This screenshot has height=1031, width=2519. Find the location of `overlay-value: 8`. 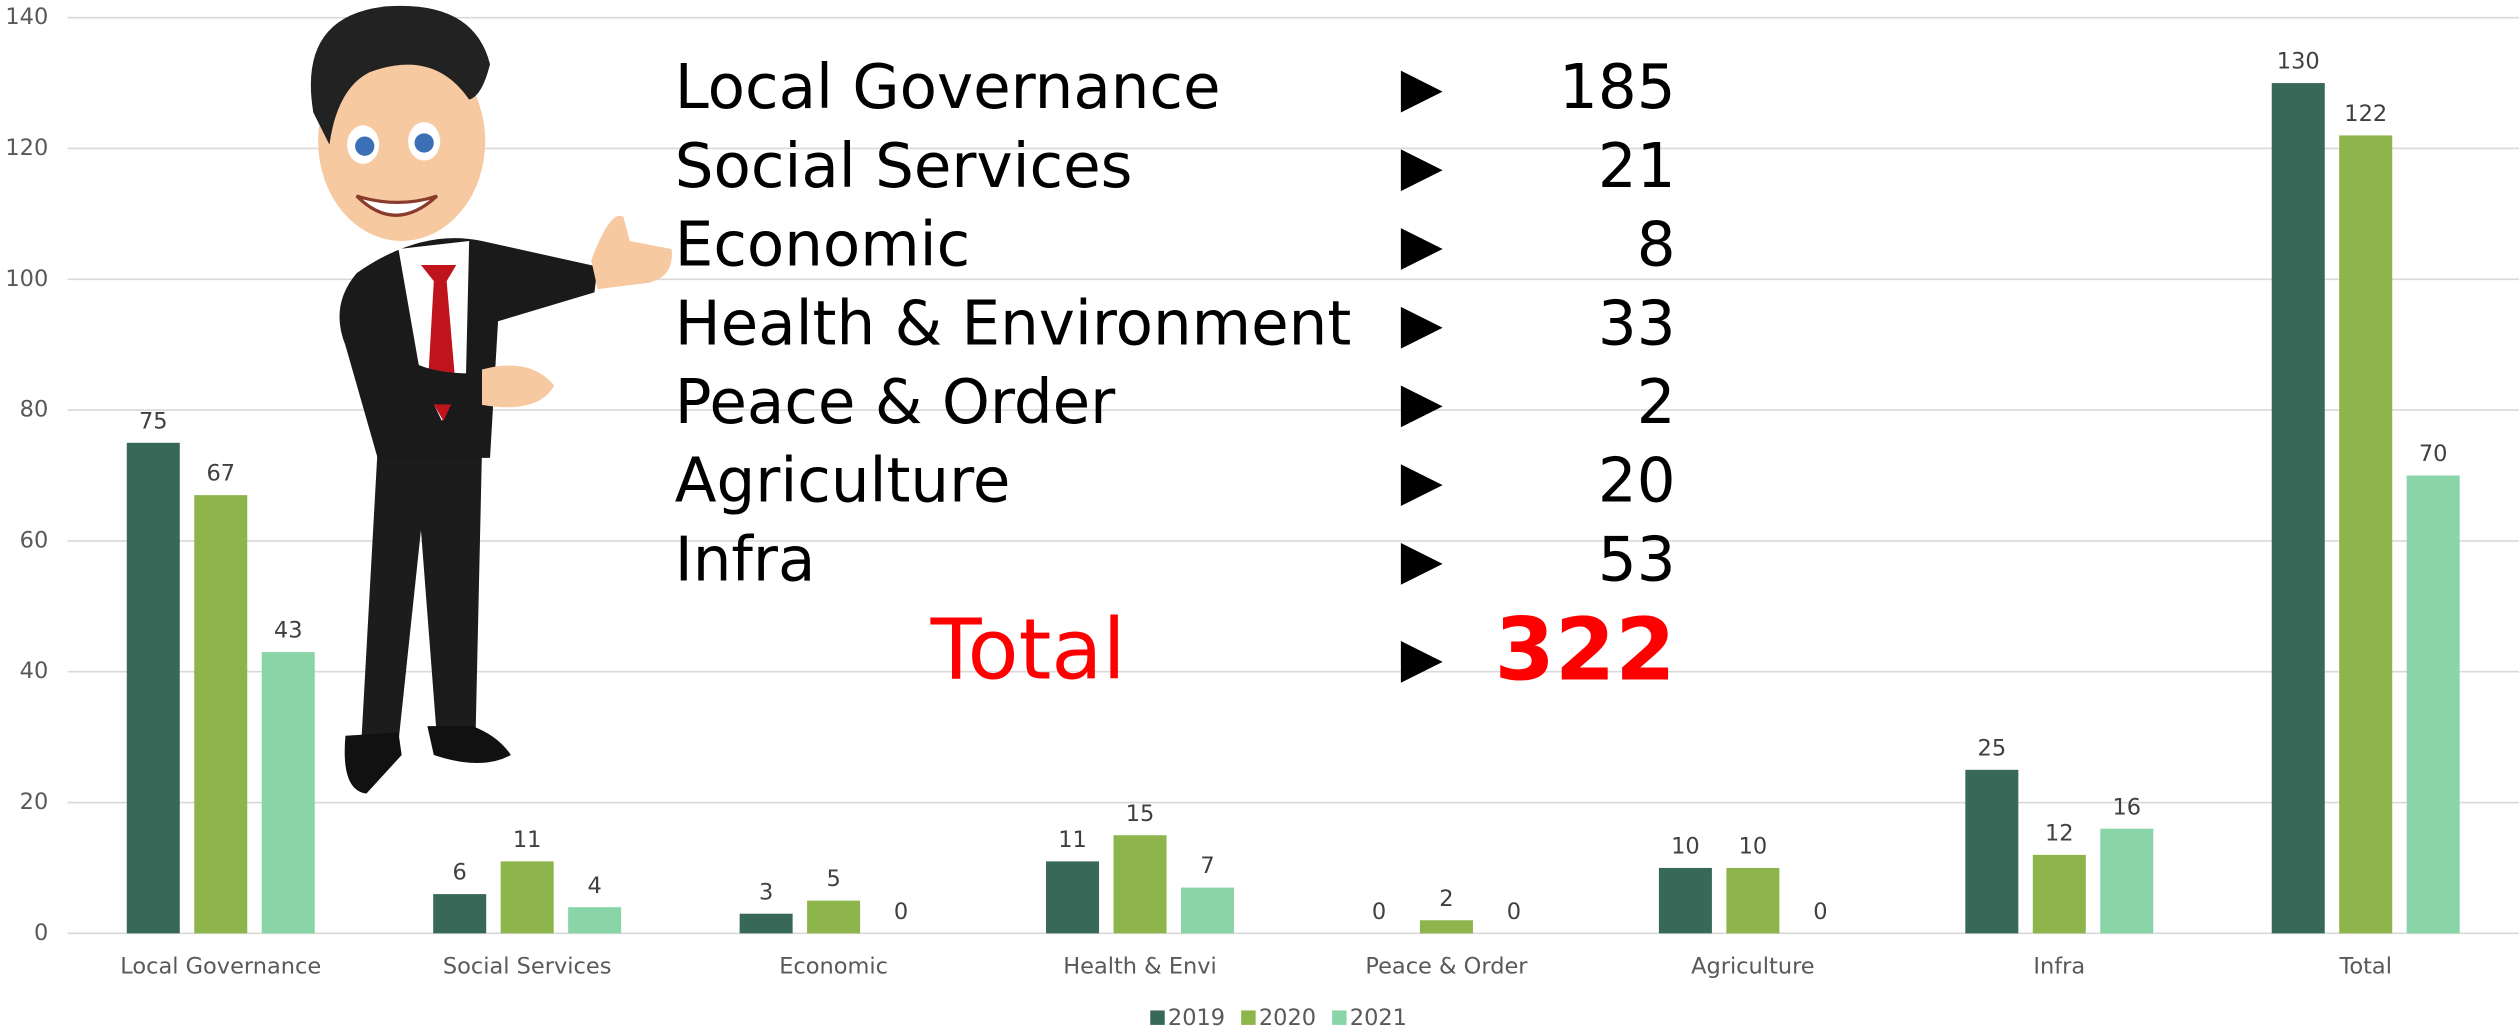

overlay-value: 8 is located at coordinates (1656, 245).